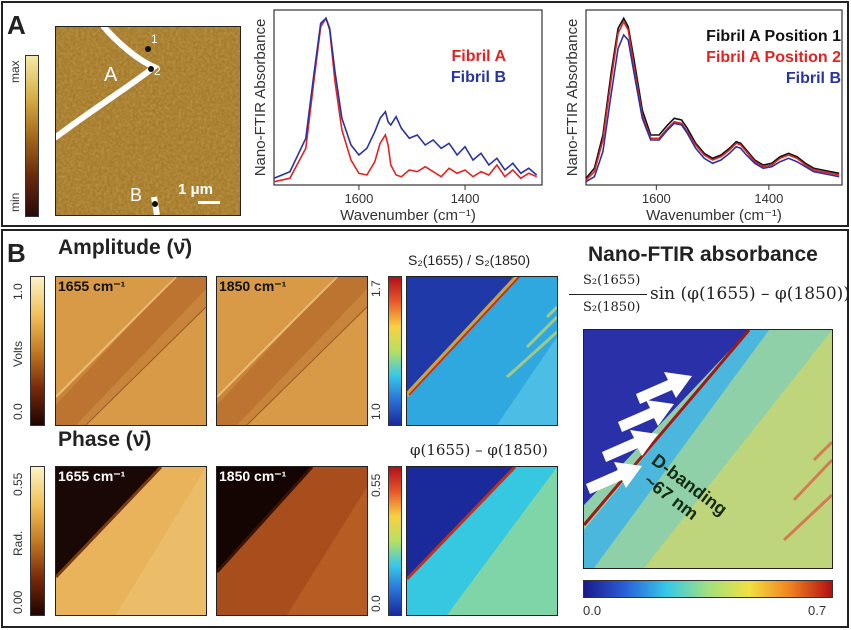 This screenshot has height=630, width=851. Describe the element at coordinates (18, 291) in the screenshot. I see `amplitude-cb-top: 1.0` at that location.